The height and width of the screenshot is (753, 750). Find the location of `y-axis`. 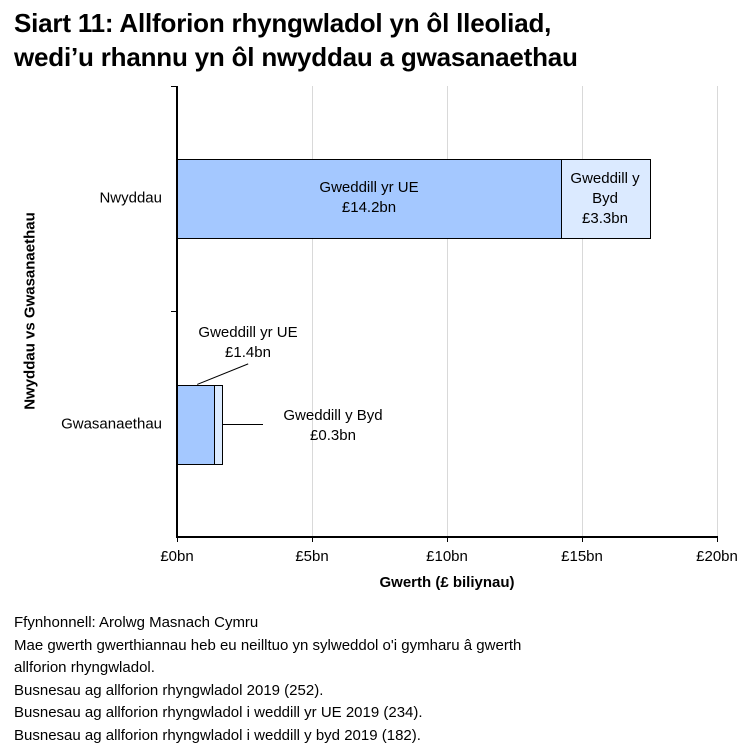

y-axis is located at coordinates (177, 311).